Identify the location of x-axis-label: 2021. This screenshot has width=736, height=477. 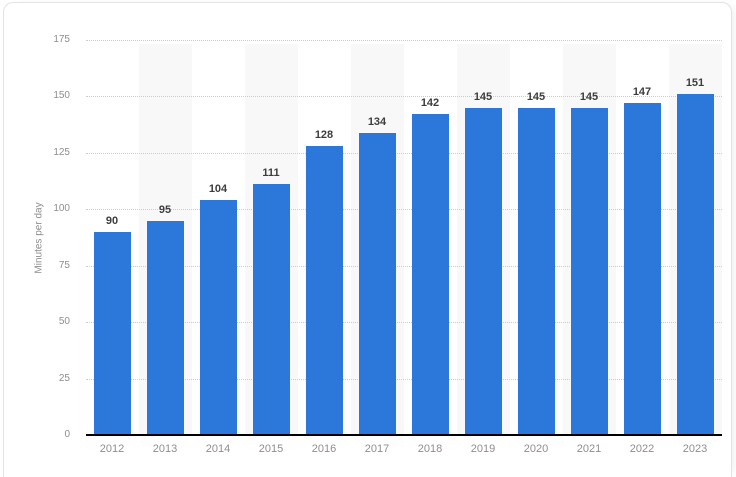
(589, 449).